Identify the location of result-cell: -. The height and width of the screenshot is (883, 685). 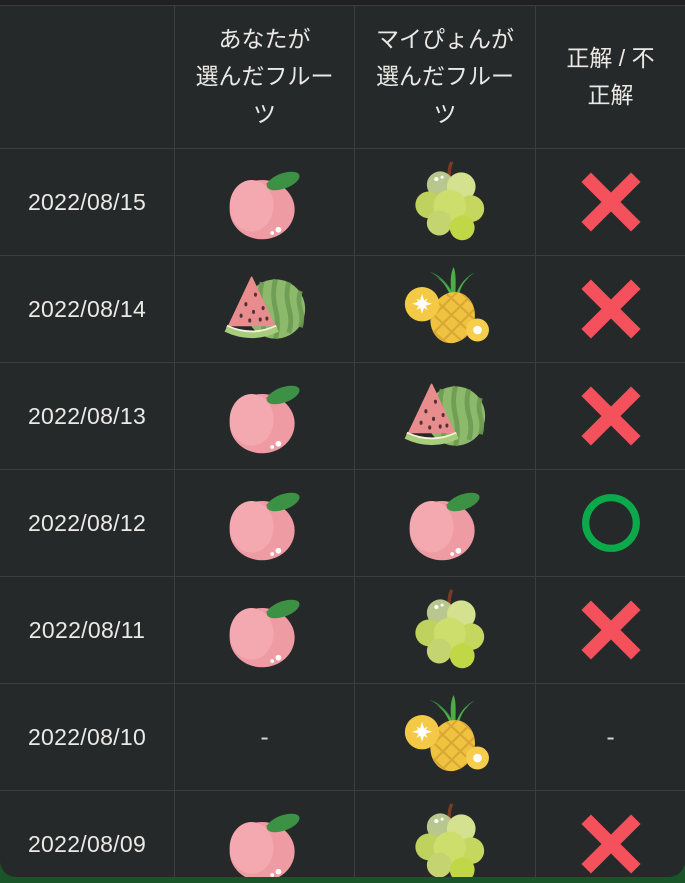
(610, 737).